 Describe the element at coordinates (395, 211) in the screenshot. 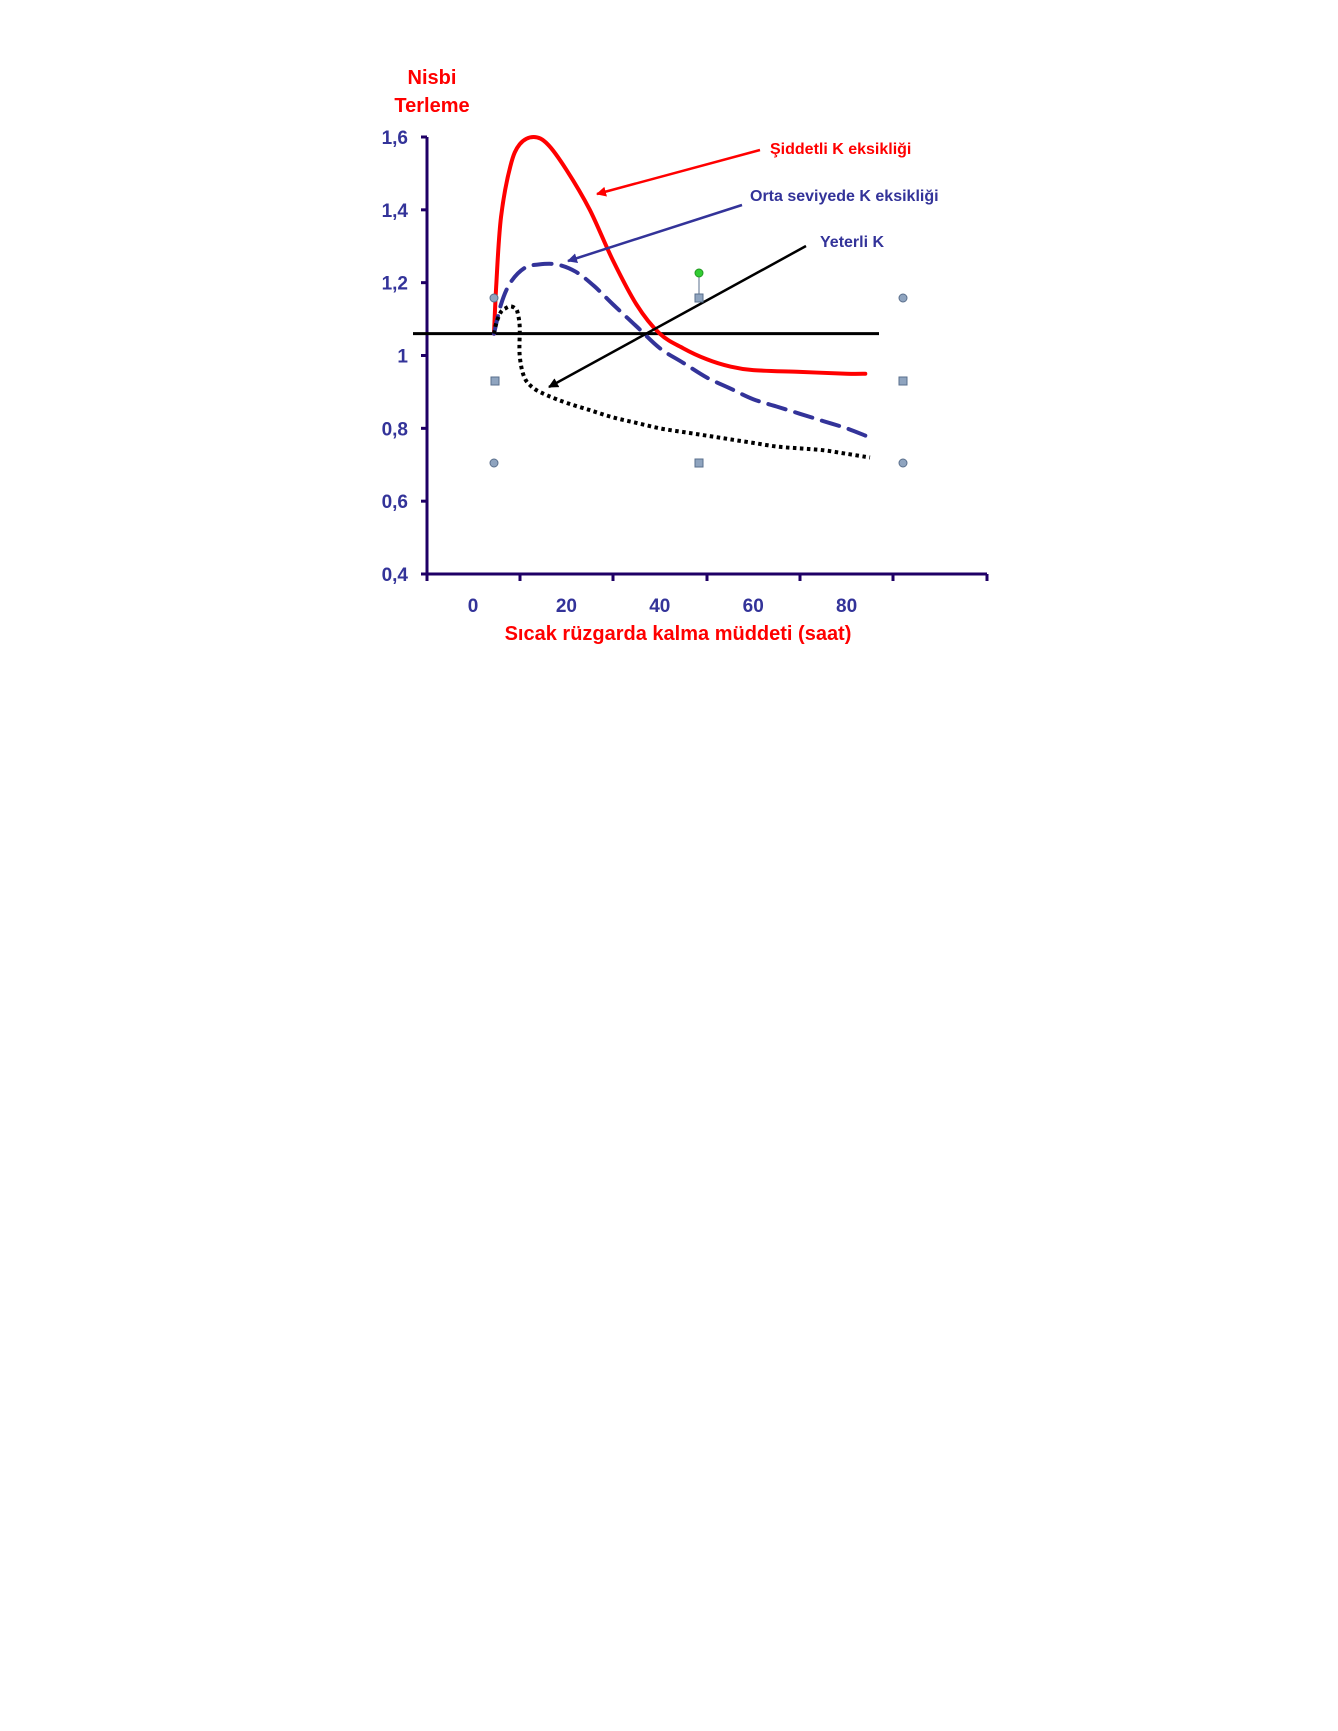

I see `y-tick-label: 1,4` at that location.